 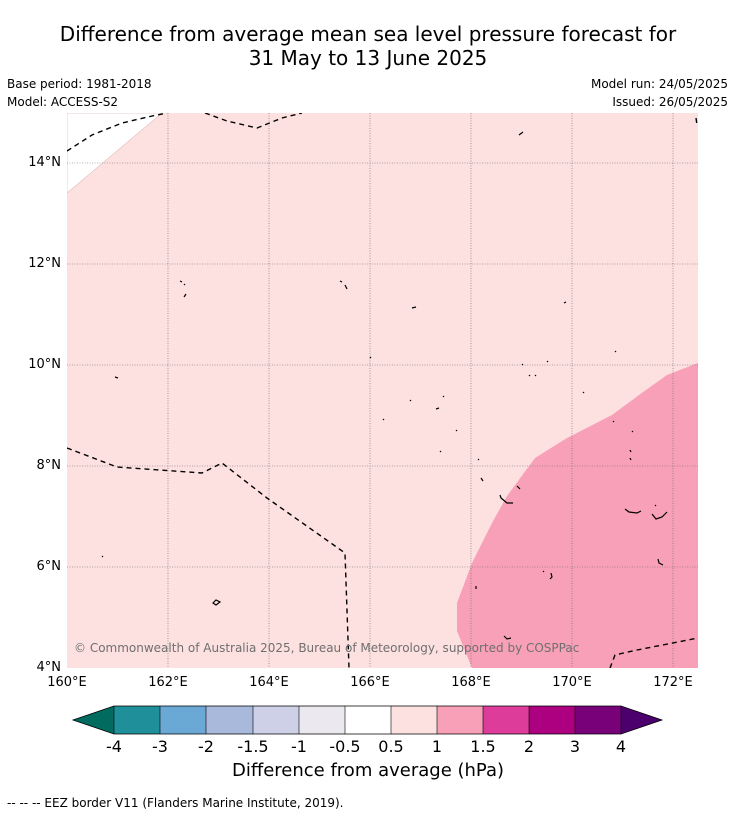 I want to click on medium-pink-region, so click(x=577, y=515).